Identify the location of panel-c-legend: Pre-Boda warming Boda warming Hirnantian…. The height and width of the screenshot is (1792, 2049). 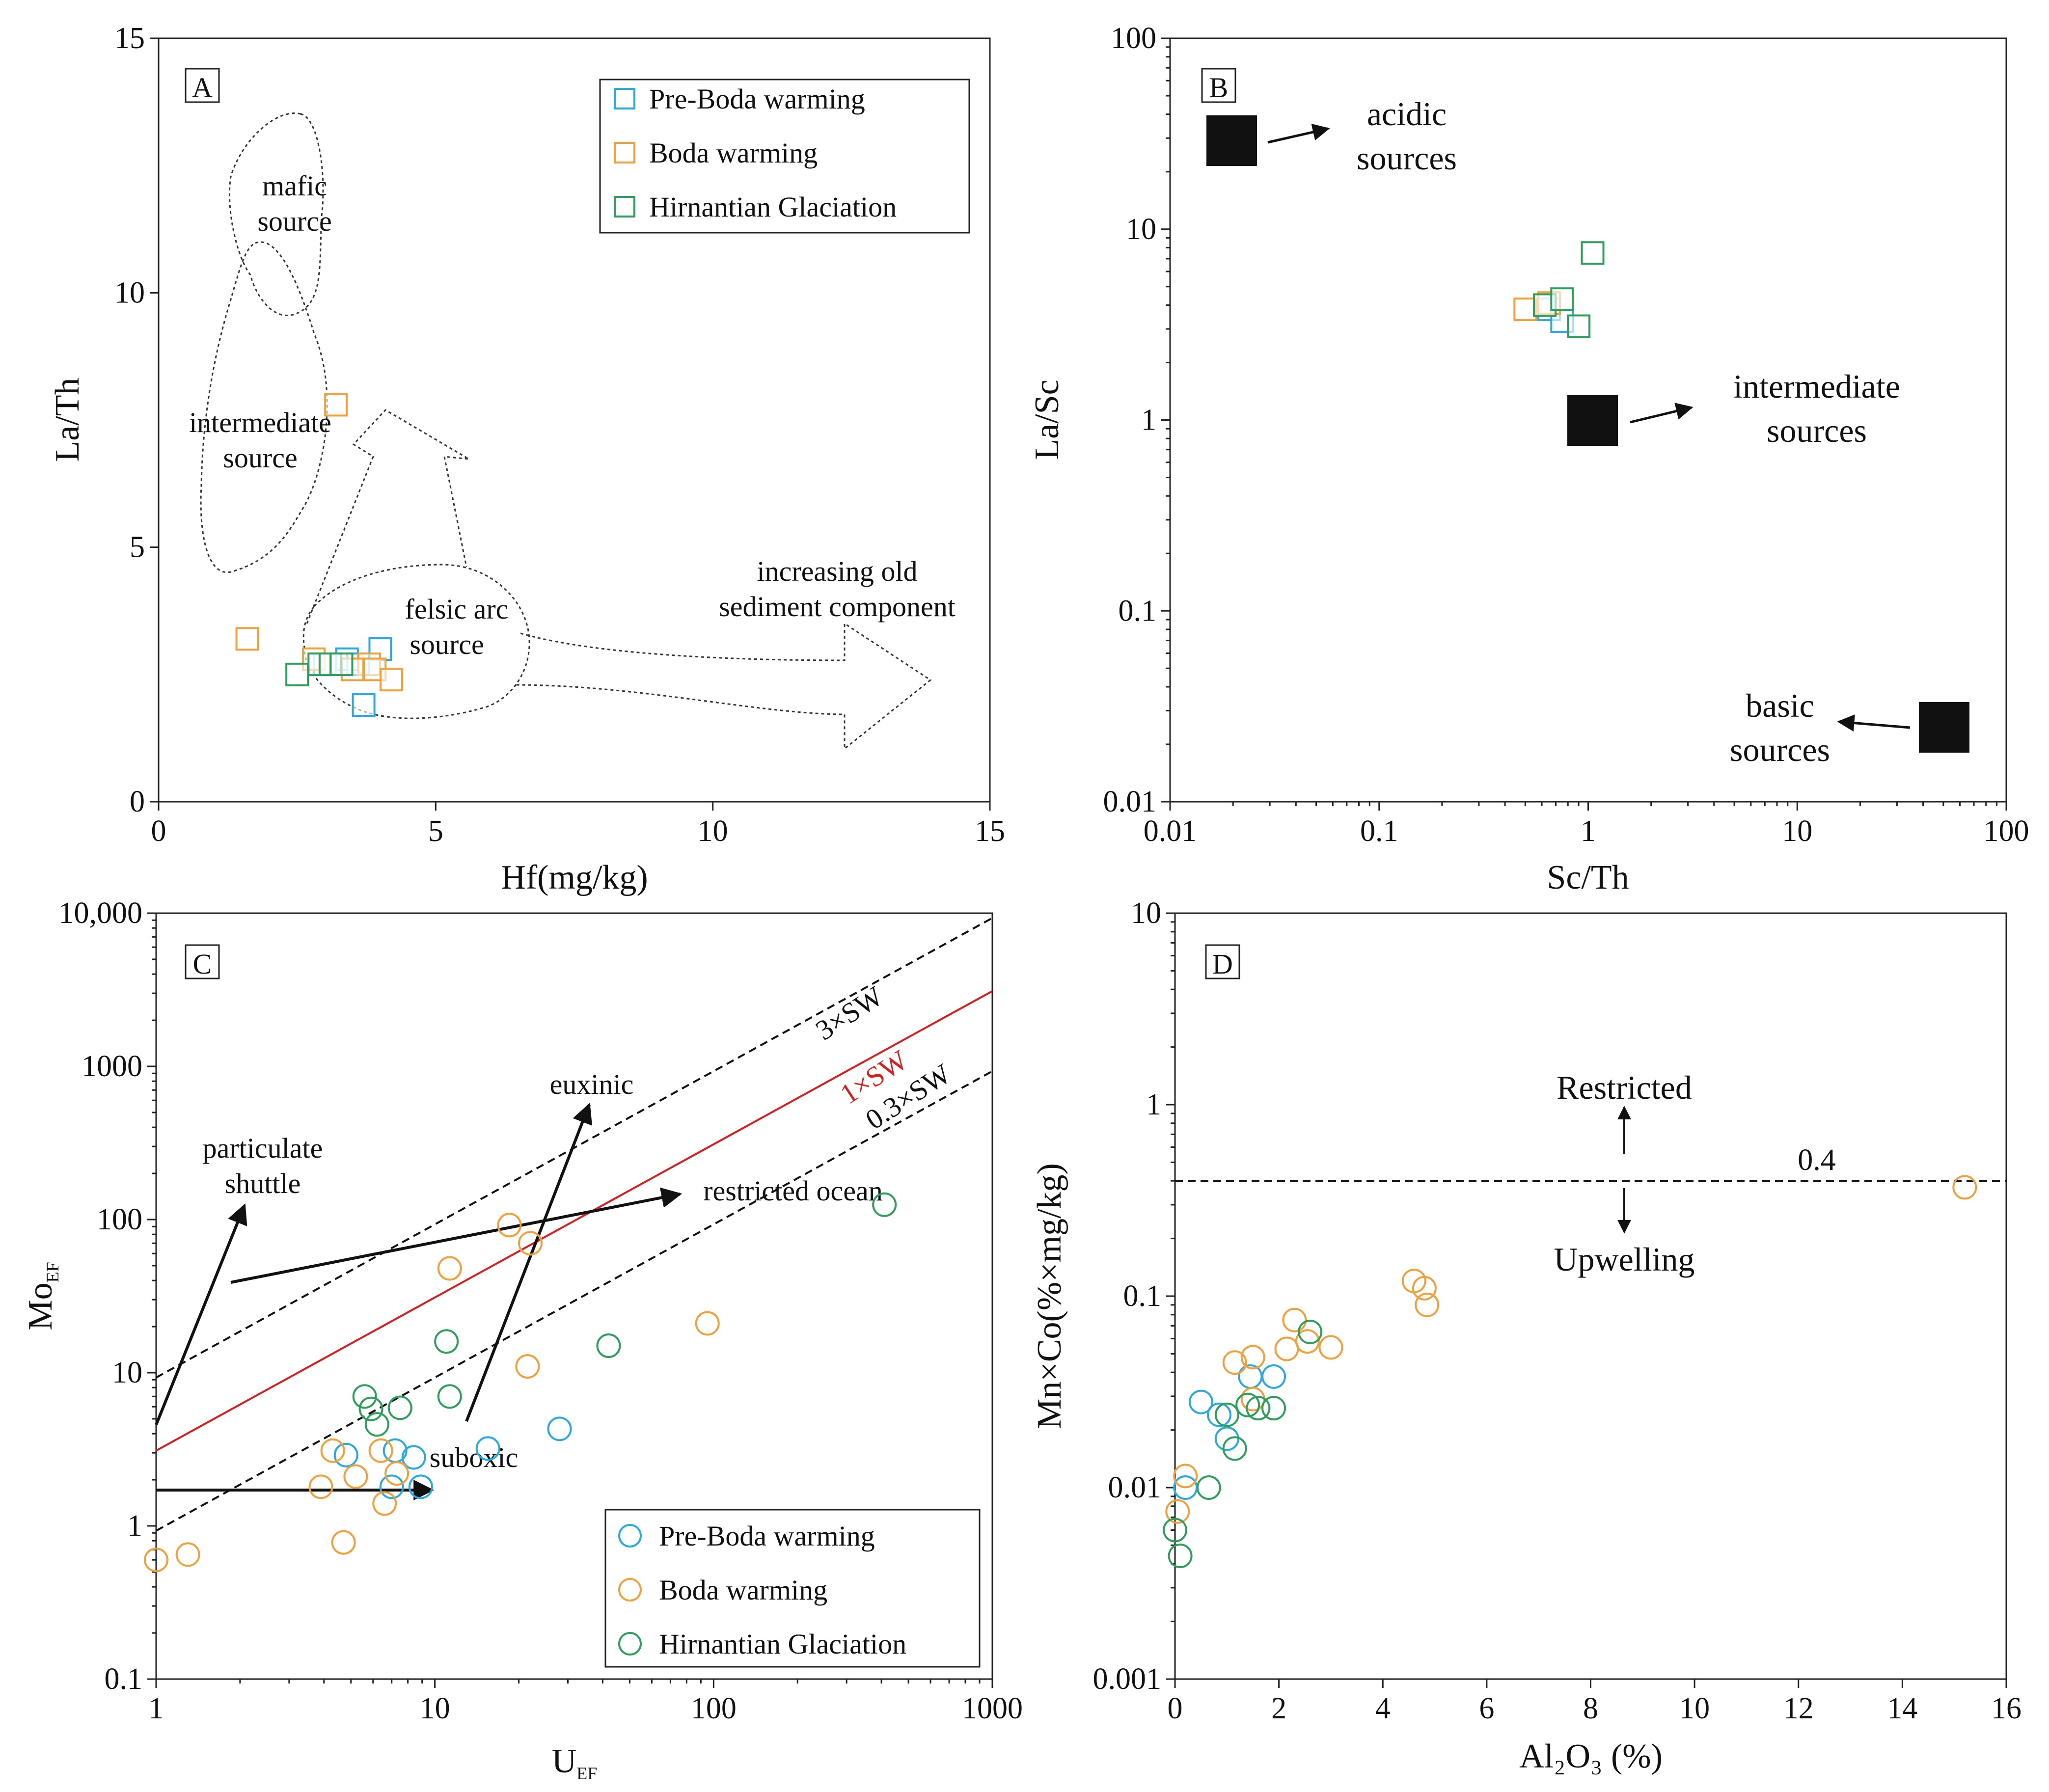
(792, 1589).